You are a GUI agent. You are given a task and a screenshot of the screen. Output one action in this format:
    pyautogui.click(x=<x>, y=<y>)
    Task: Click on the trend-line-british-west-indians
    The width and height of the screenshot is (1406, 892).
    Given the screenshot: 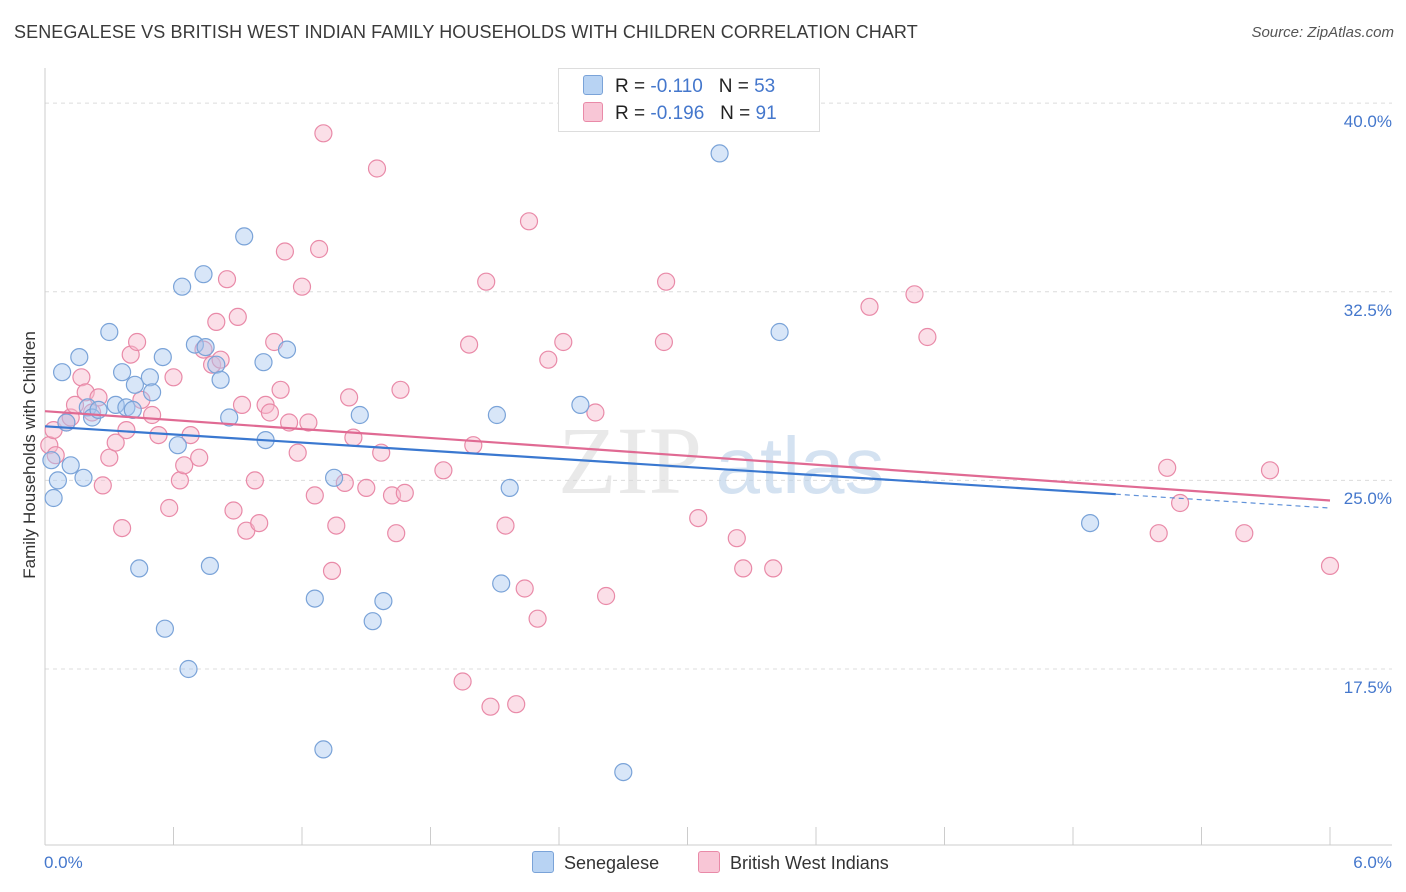 What is the action you would take?
    pyautogui.click(x=687, y=456)
    